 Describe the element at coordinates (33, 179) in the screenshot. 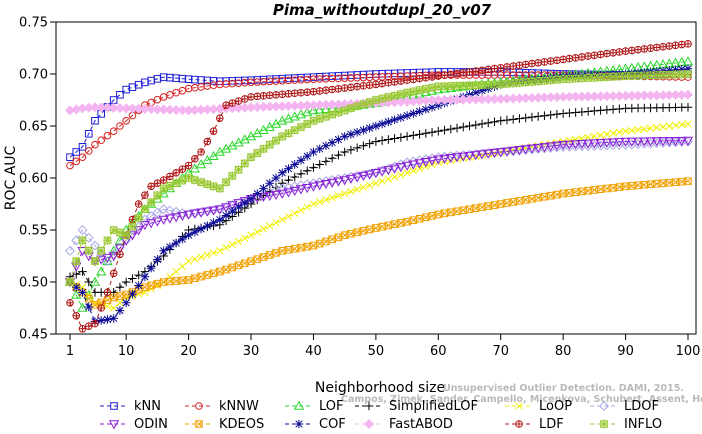

I see `y-tick-label: 0.60` at that location.